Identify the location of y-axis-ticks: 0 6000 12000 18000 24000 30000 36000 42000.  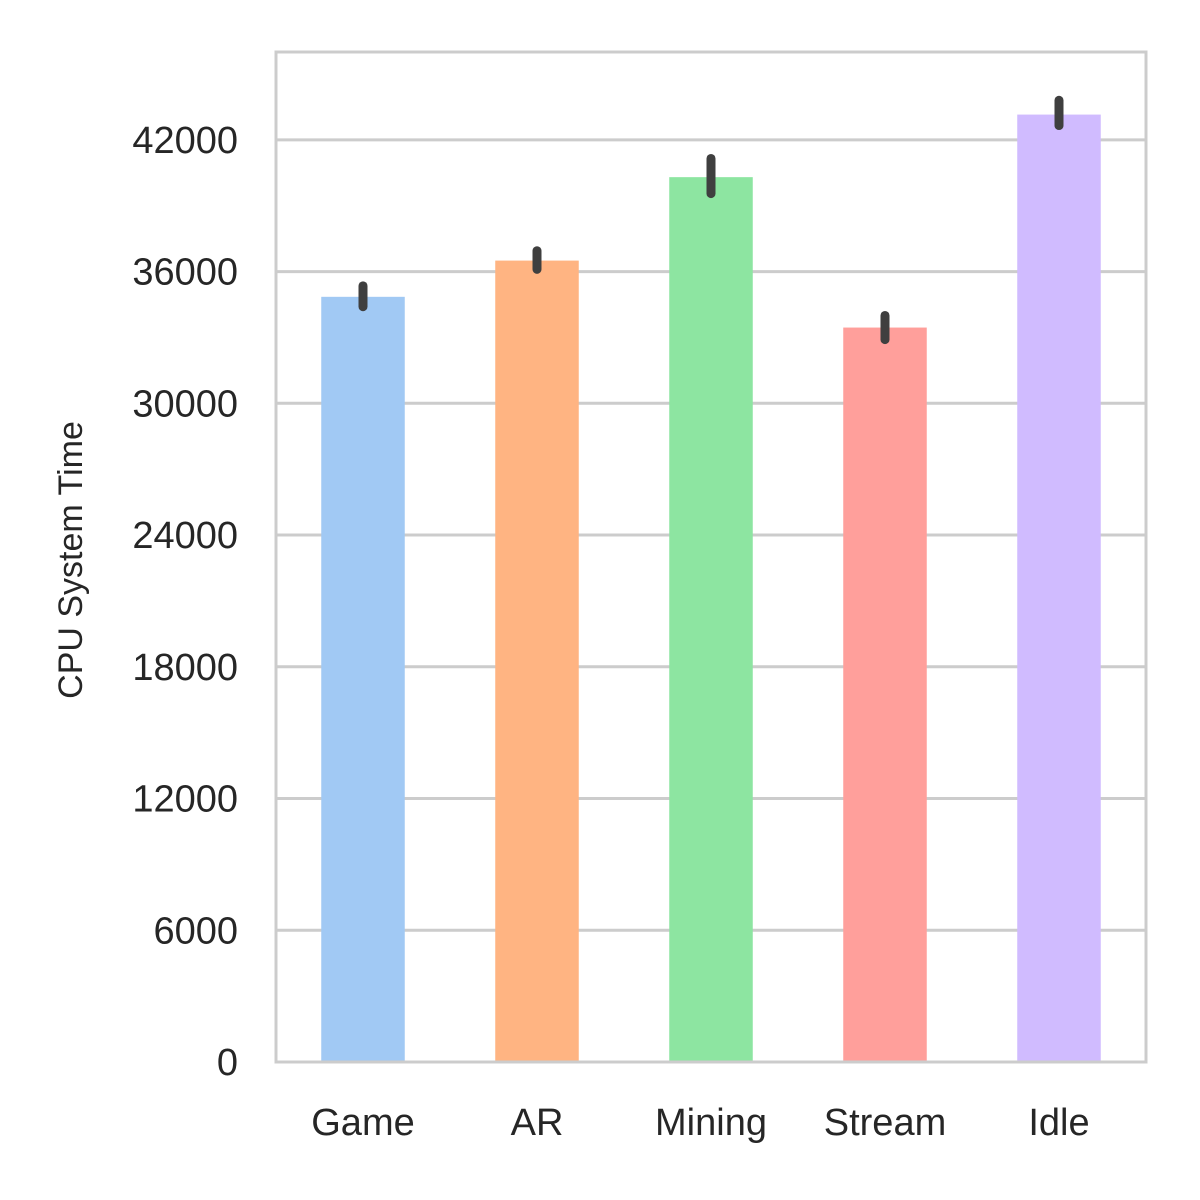
(185, 602).